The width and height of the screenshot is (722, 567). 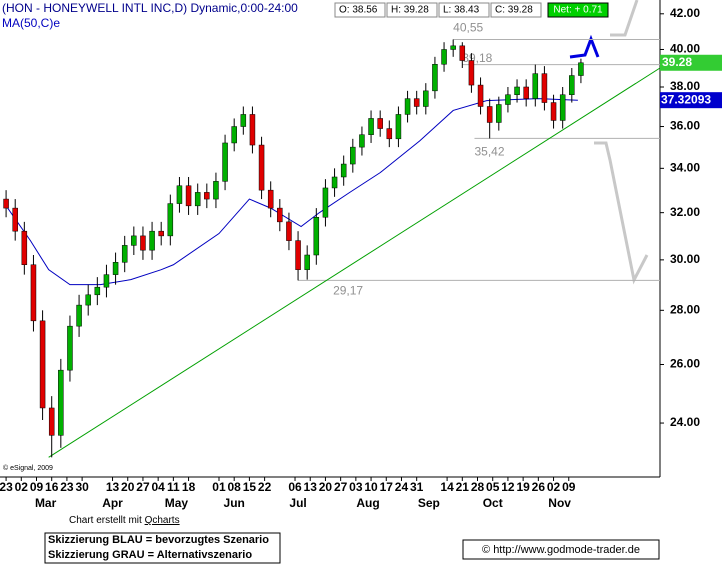 What do you see at coordinates (685, 13) in the screenshot?
I see `y-tick-label: 42.00` at bounding box center [685, 13].